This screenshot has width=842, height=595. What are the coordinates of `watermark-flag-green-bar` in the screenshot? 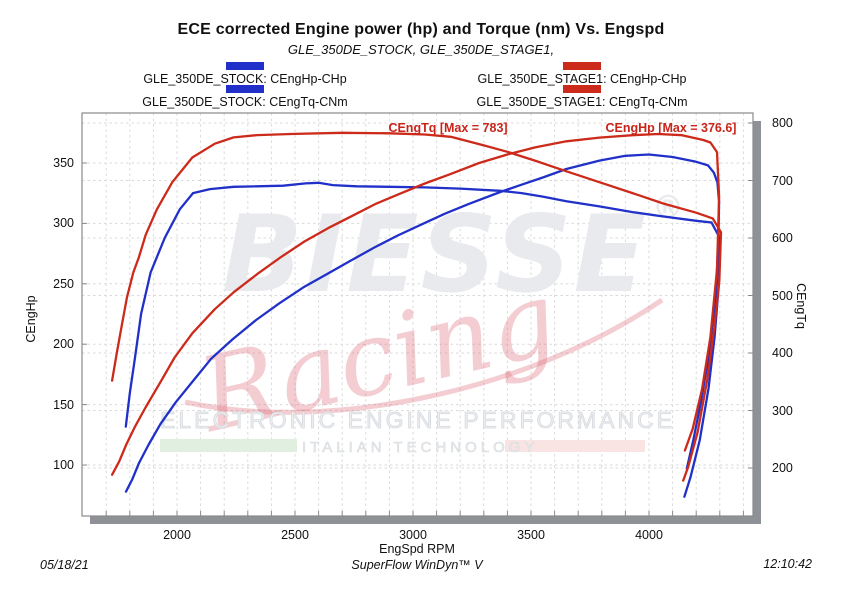 It's located at (228, 445).